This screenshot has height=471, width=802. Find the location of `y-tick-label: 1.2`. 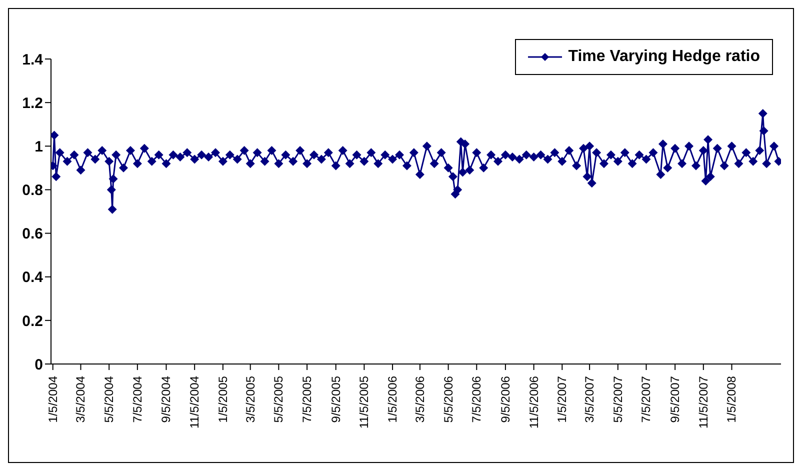

y-tick-label: 1.2 is located at coordinates (32, 103).